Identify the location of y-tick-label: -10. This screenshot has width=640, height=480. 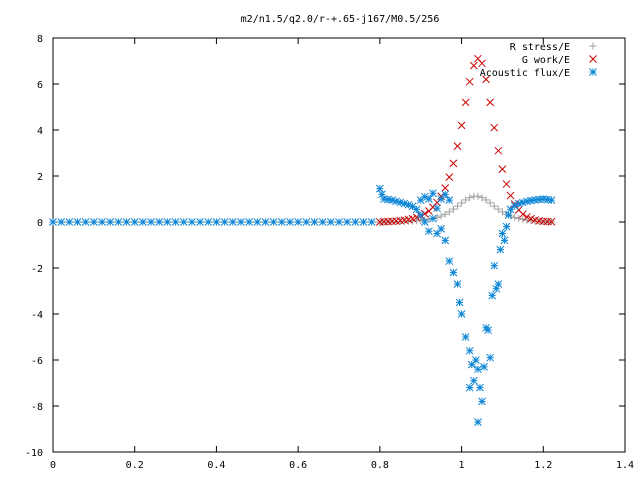
(34, 453).